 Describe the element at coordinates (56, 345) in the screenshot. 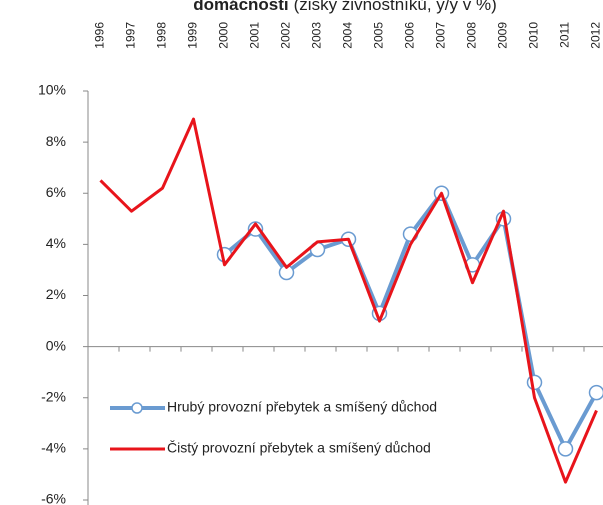

I see `y-tick-label: 0%` at that location.